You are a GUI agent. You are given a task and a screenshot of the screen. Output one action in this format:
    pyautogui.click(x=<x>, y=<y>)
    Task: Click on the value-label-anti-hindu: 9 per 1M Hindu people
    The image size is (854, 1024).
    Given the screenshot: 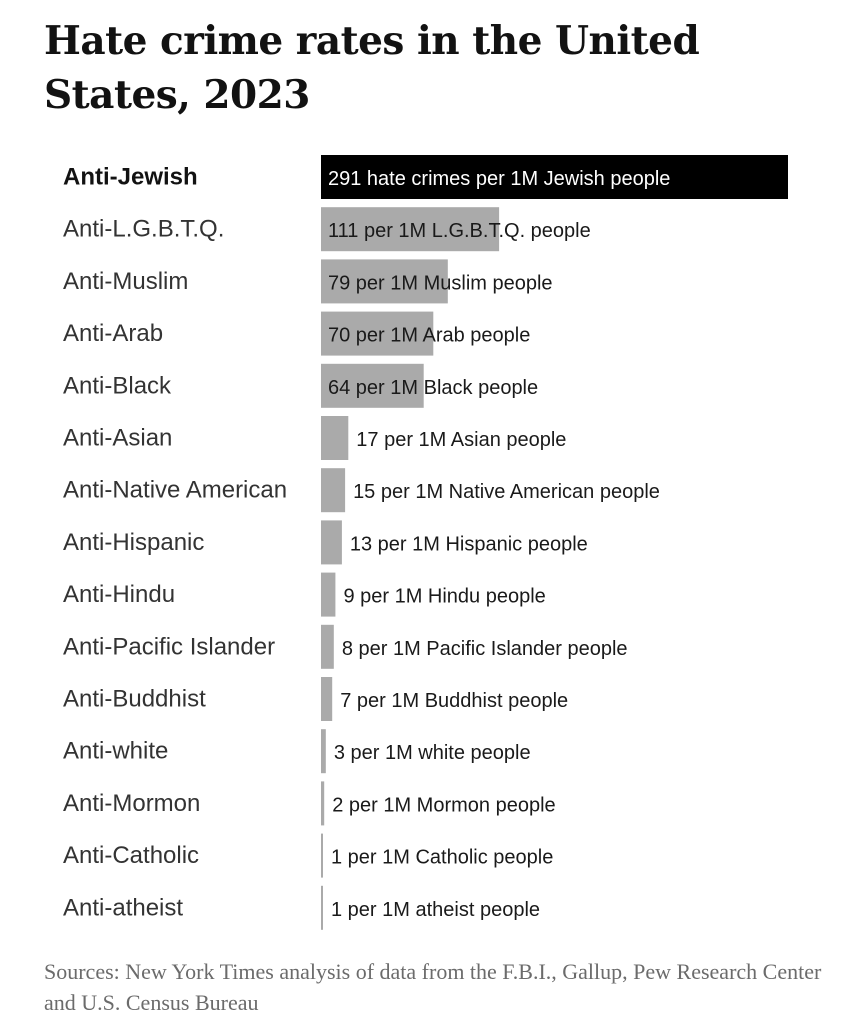 What is the action you would take?
    pyautogui.click(x=444, y=597)
    